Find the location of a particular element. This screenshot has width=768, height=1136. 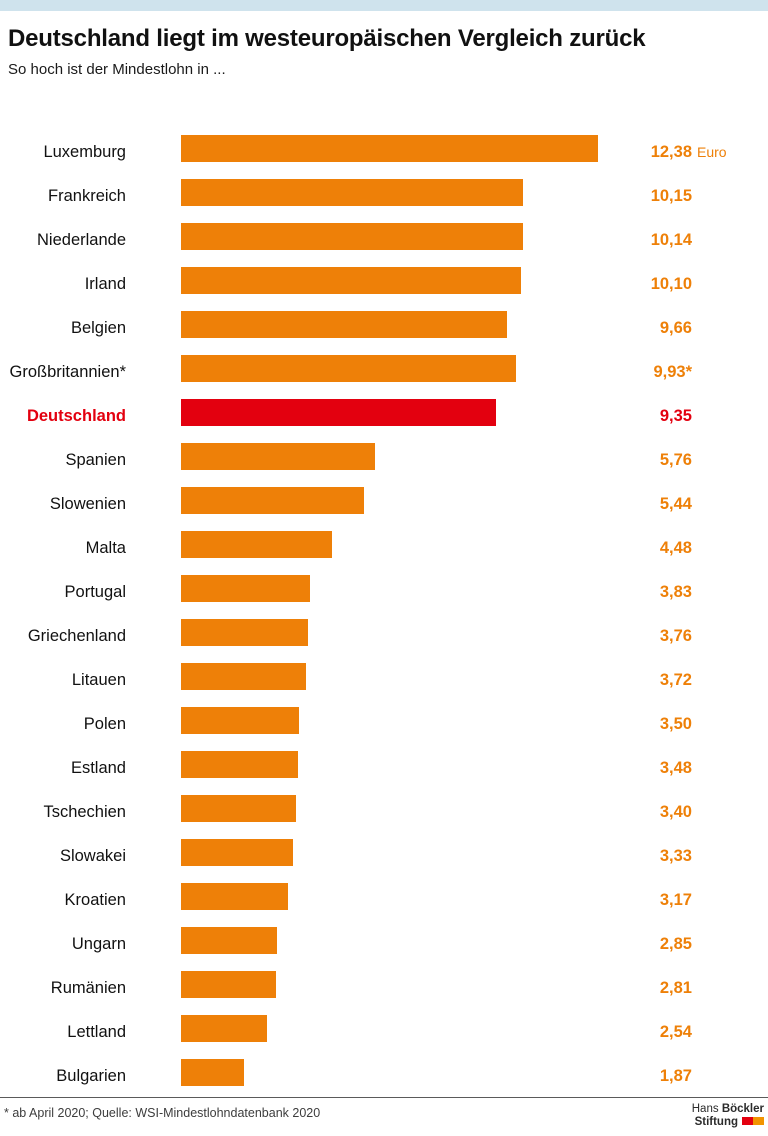

bar-row: Portugal 3,83 is located at coordinates (384, 592).